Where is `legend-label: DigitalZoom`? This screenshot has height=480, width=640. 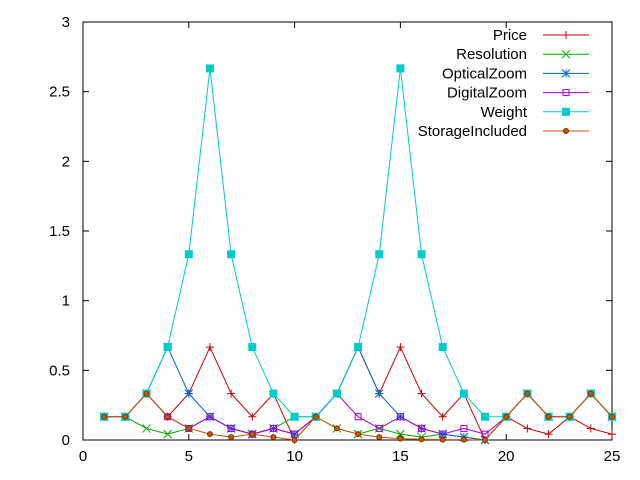 legend-label: DigitalZoom is located at coordinates (487, 93).